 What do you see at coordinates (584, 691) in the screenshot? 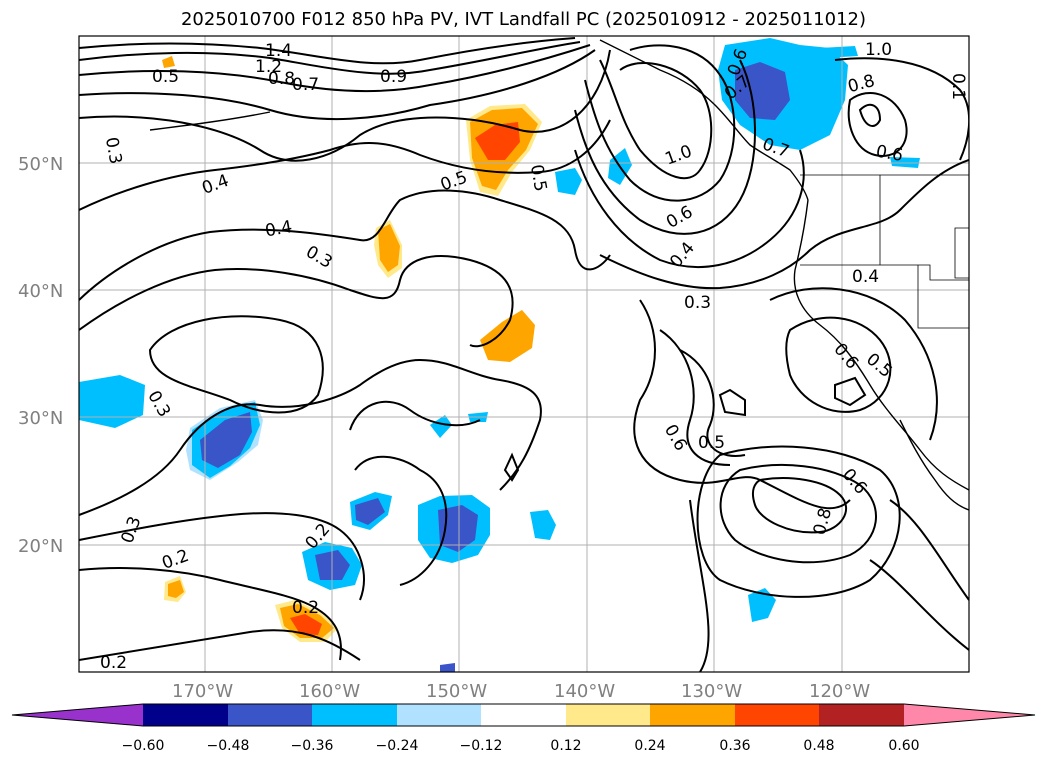
I see `lon-label-140w: 140°W` at bounding box center [584, 691].